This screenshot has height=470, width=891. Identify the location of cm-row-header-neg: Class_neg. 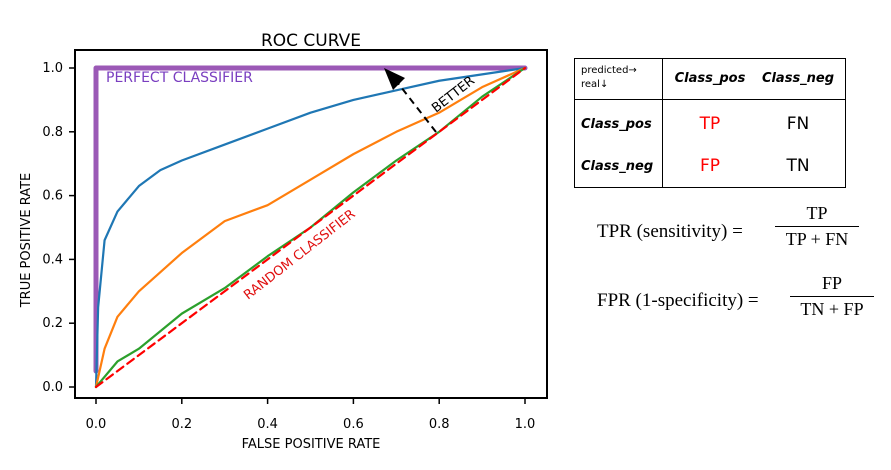
(617, 166).